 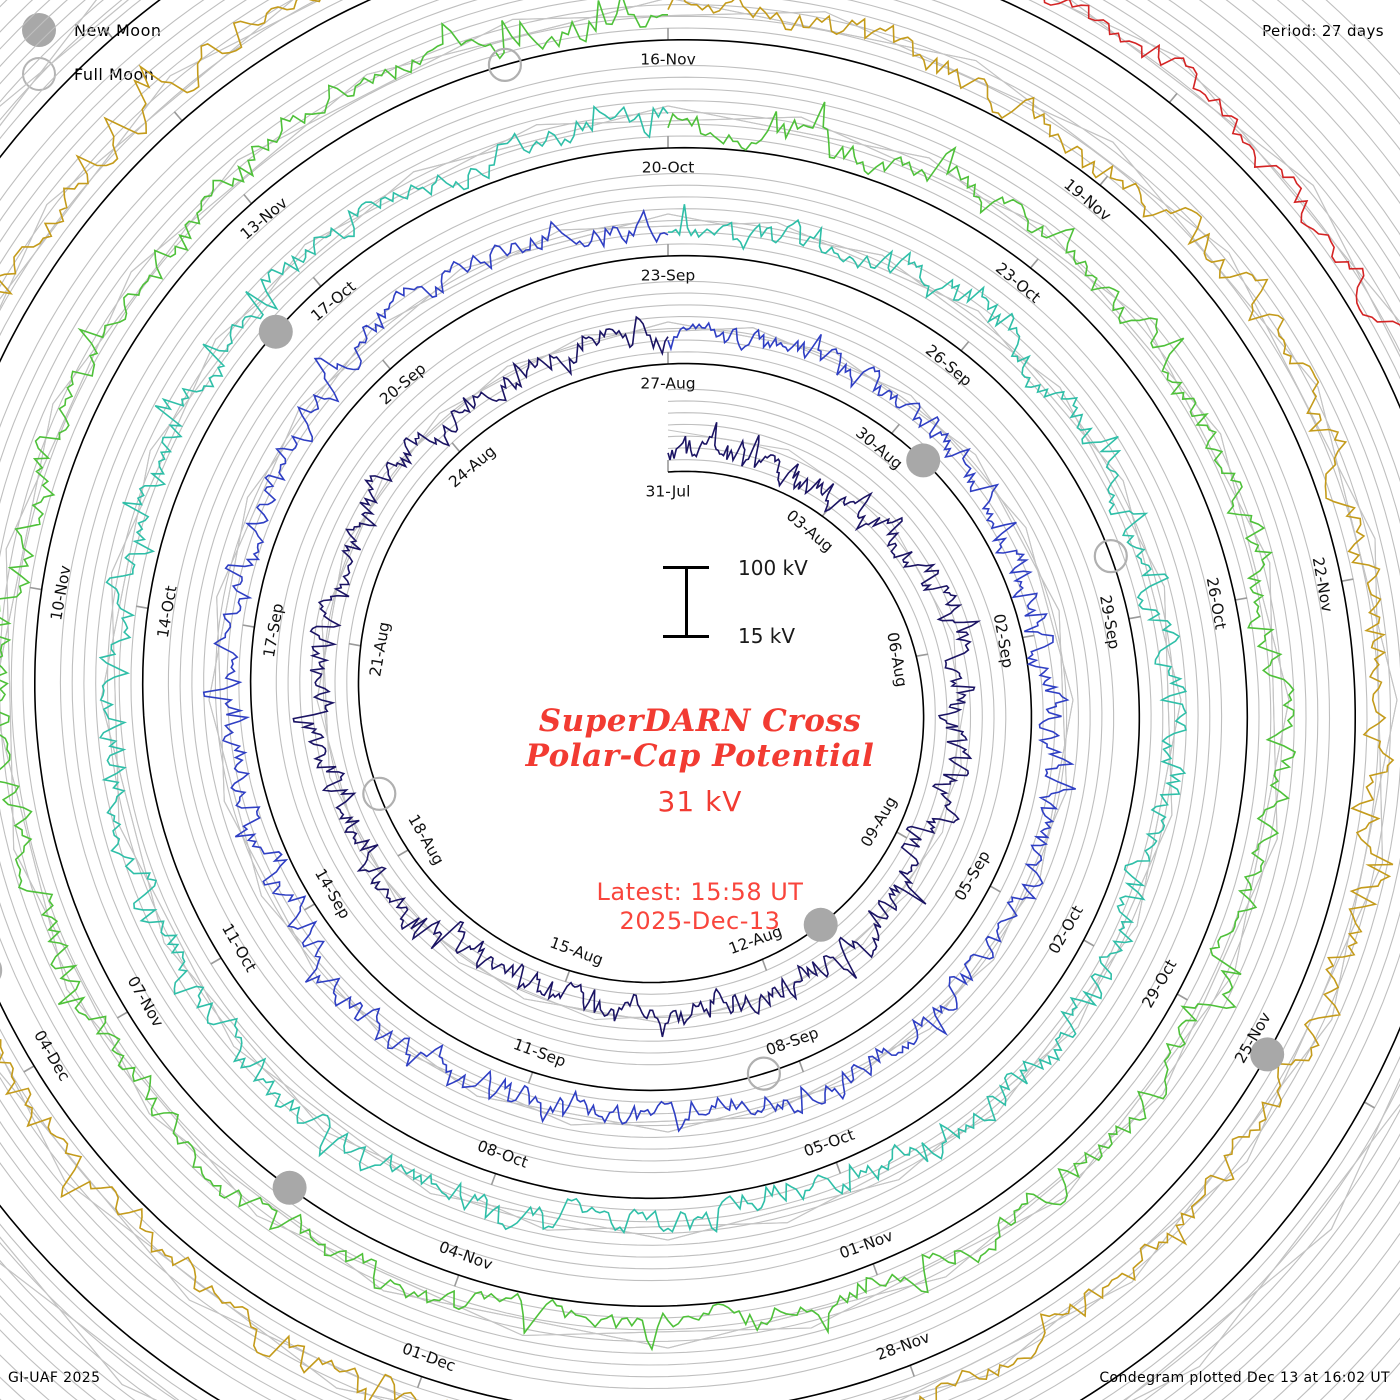 What do you see at coordinates (792, 1042) in the screenshot?
I see `date-label: 08-Sep` at bounding box center [792, 1042].